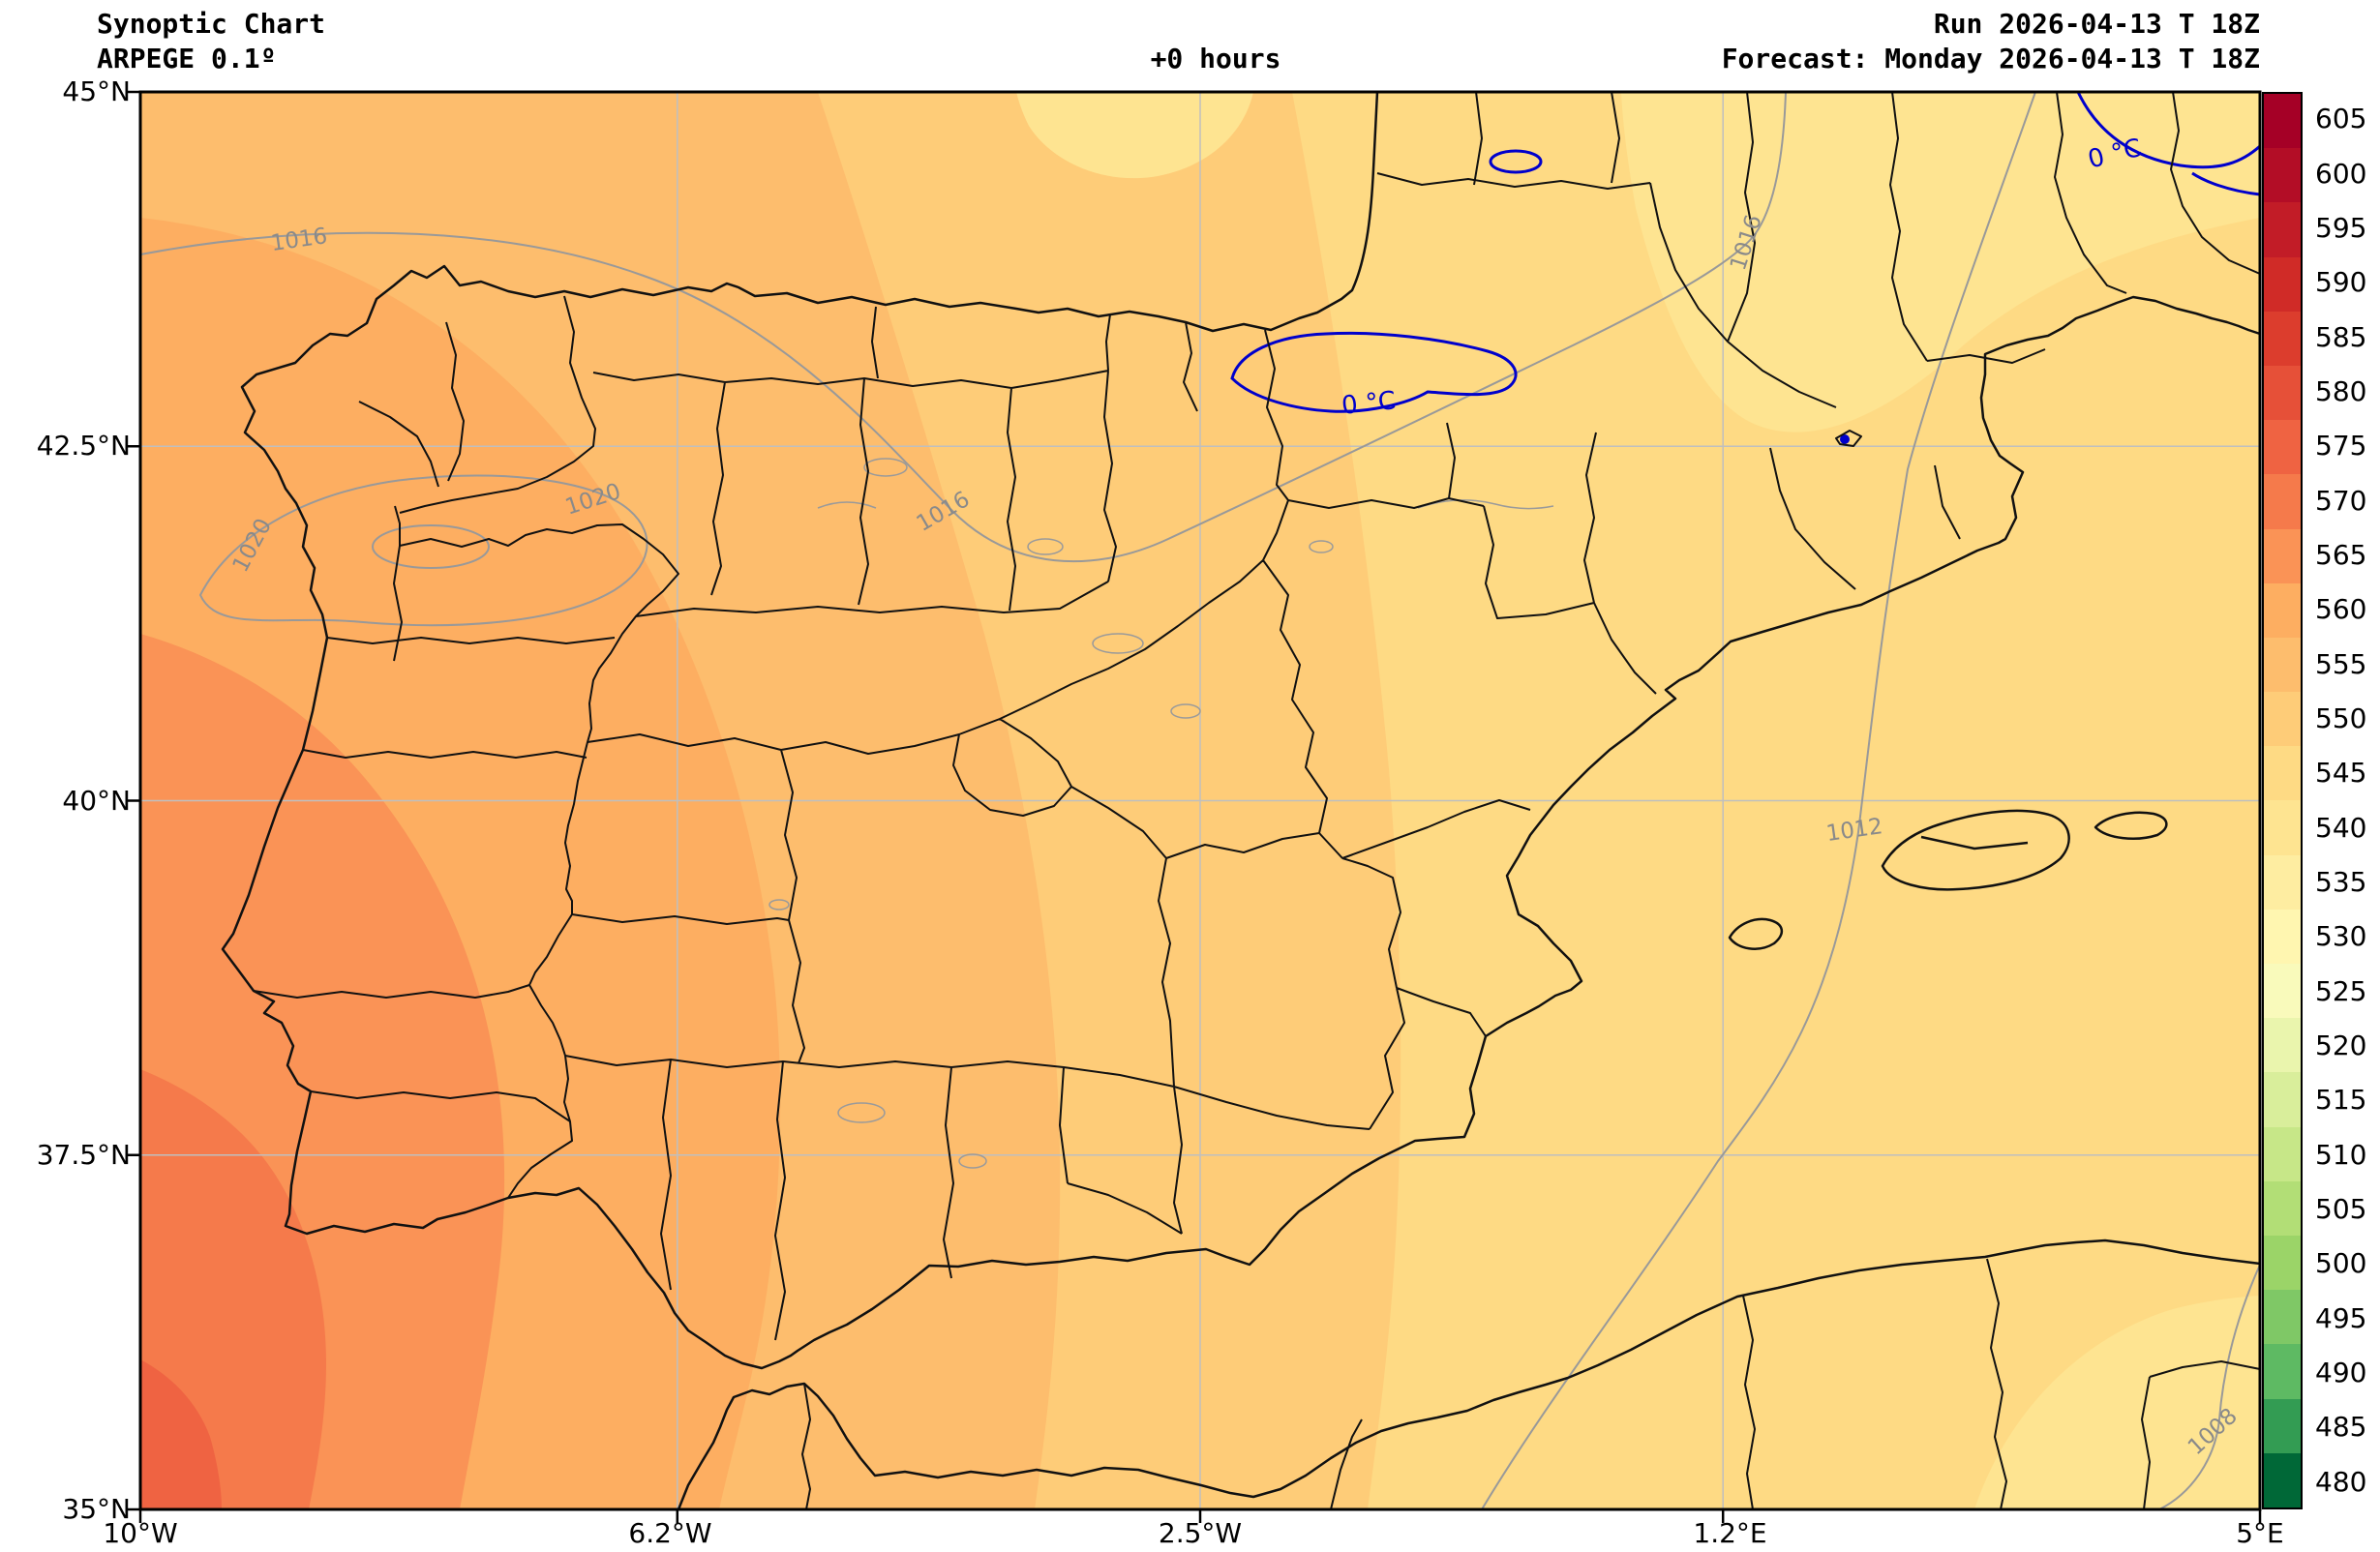  I want to click on x-tick-label: 6.2°W, so click(670, 1533).